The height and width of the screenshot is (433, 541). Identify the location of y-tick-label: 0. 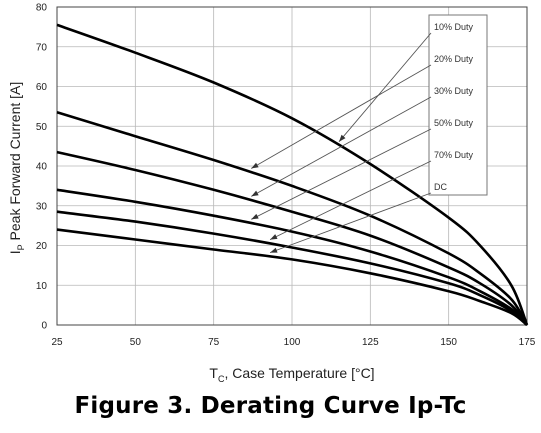
(44, 326).